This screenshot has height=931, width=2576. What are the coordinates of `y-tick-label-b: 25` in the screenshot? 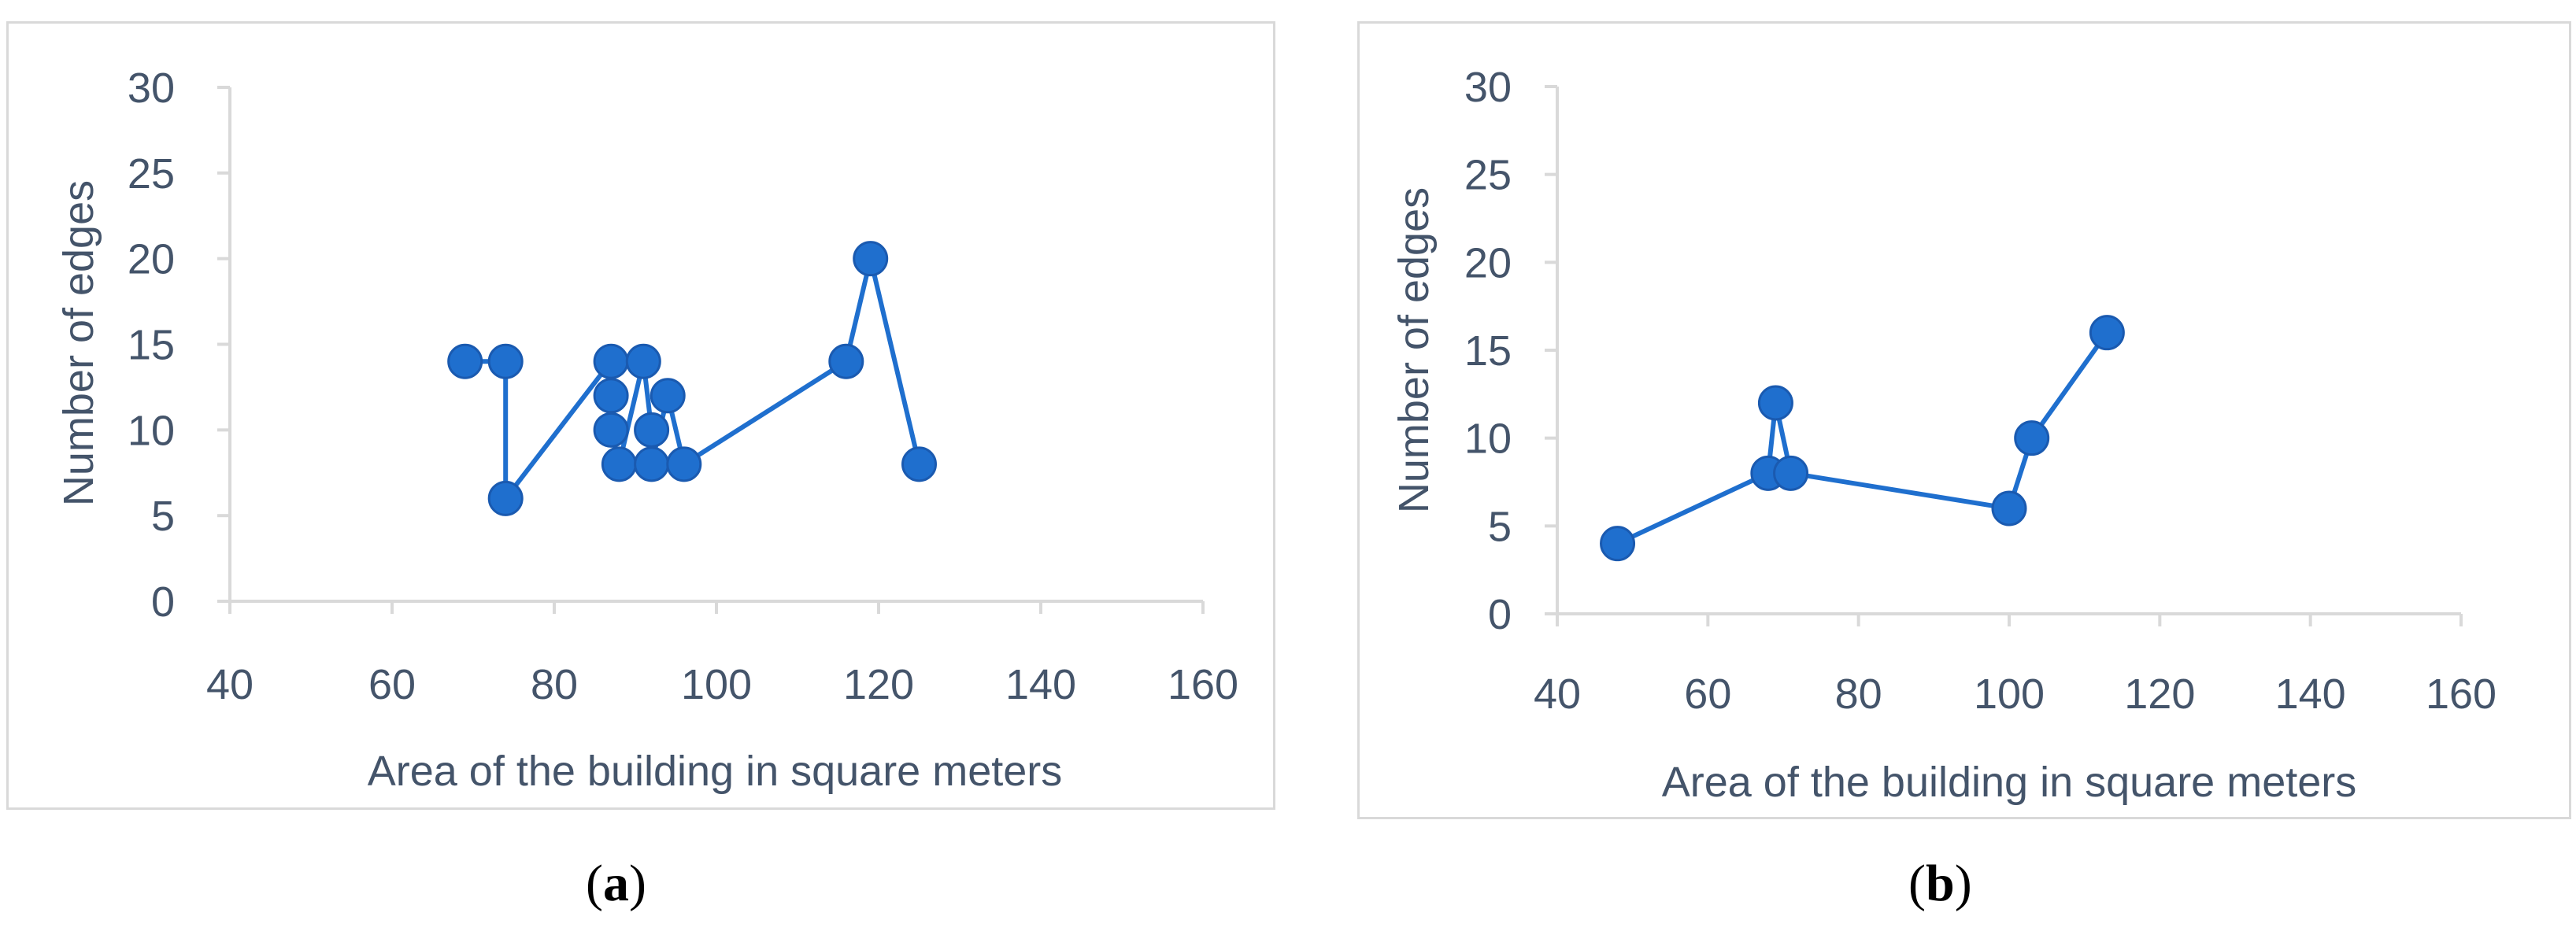 It's located at (1488, 175).